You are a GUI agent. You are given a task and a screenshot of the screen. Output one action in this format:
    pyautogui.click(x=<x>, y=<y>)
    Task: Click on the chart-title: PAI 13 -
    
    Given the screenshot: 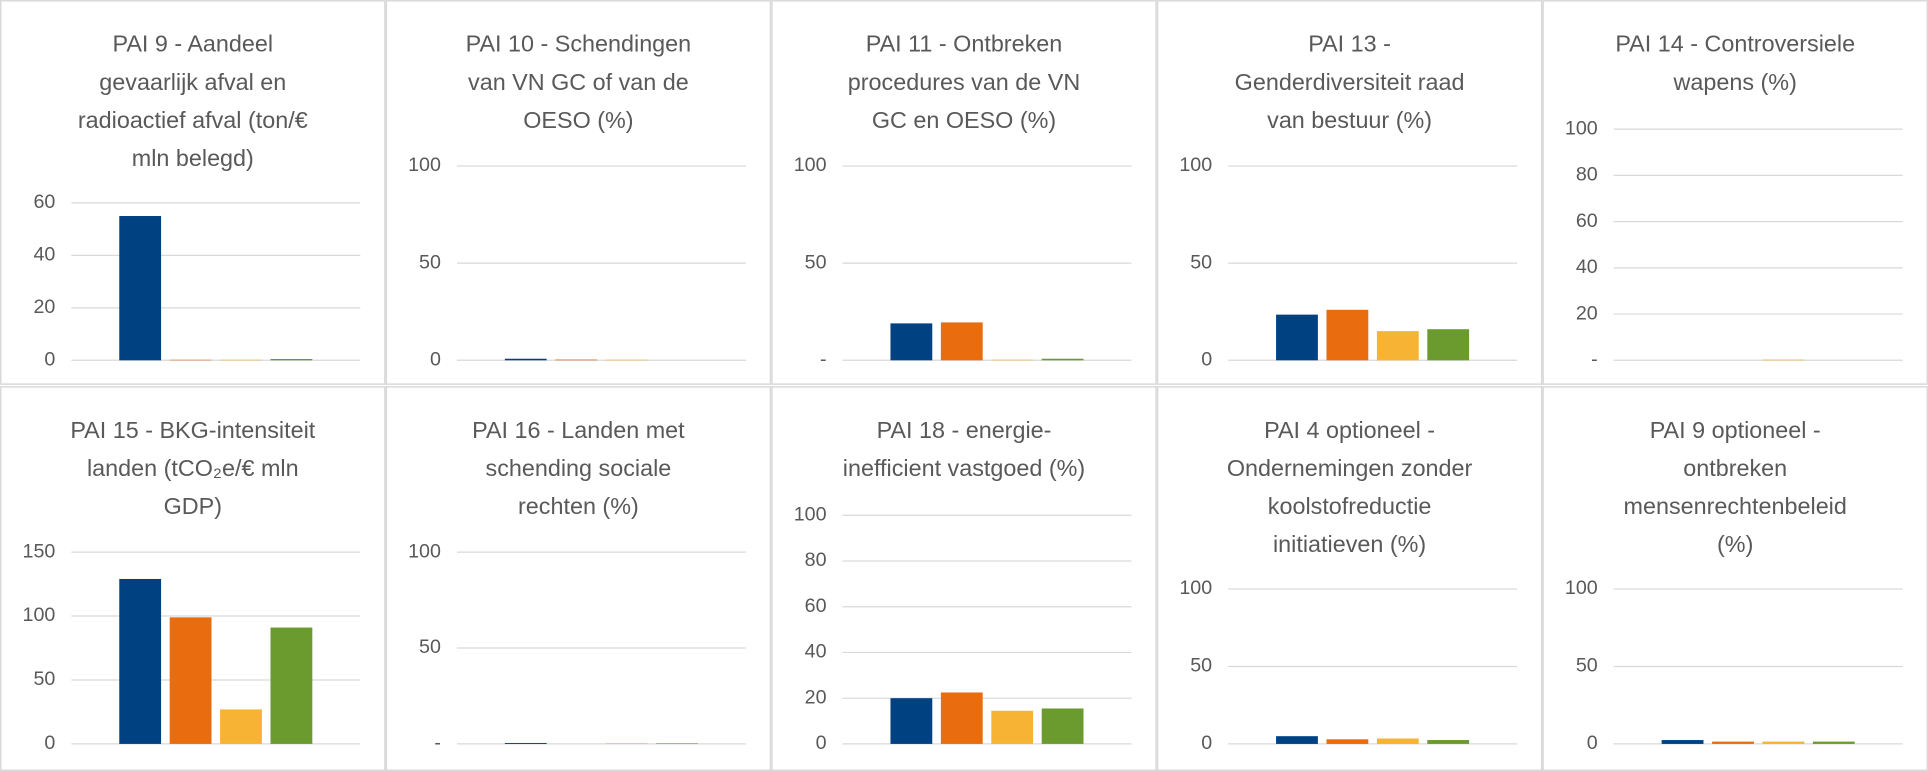 What is the action you would take?
    pyautogui.click(x=1349, y=44)
    